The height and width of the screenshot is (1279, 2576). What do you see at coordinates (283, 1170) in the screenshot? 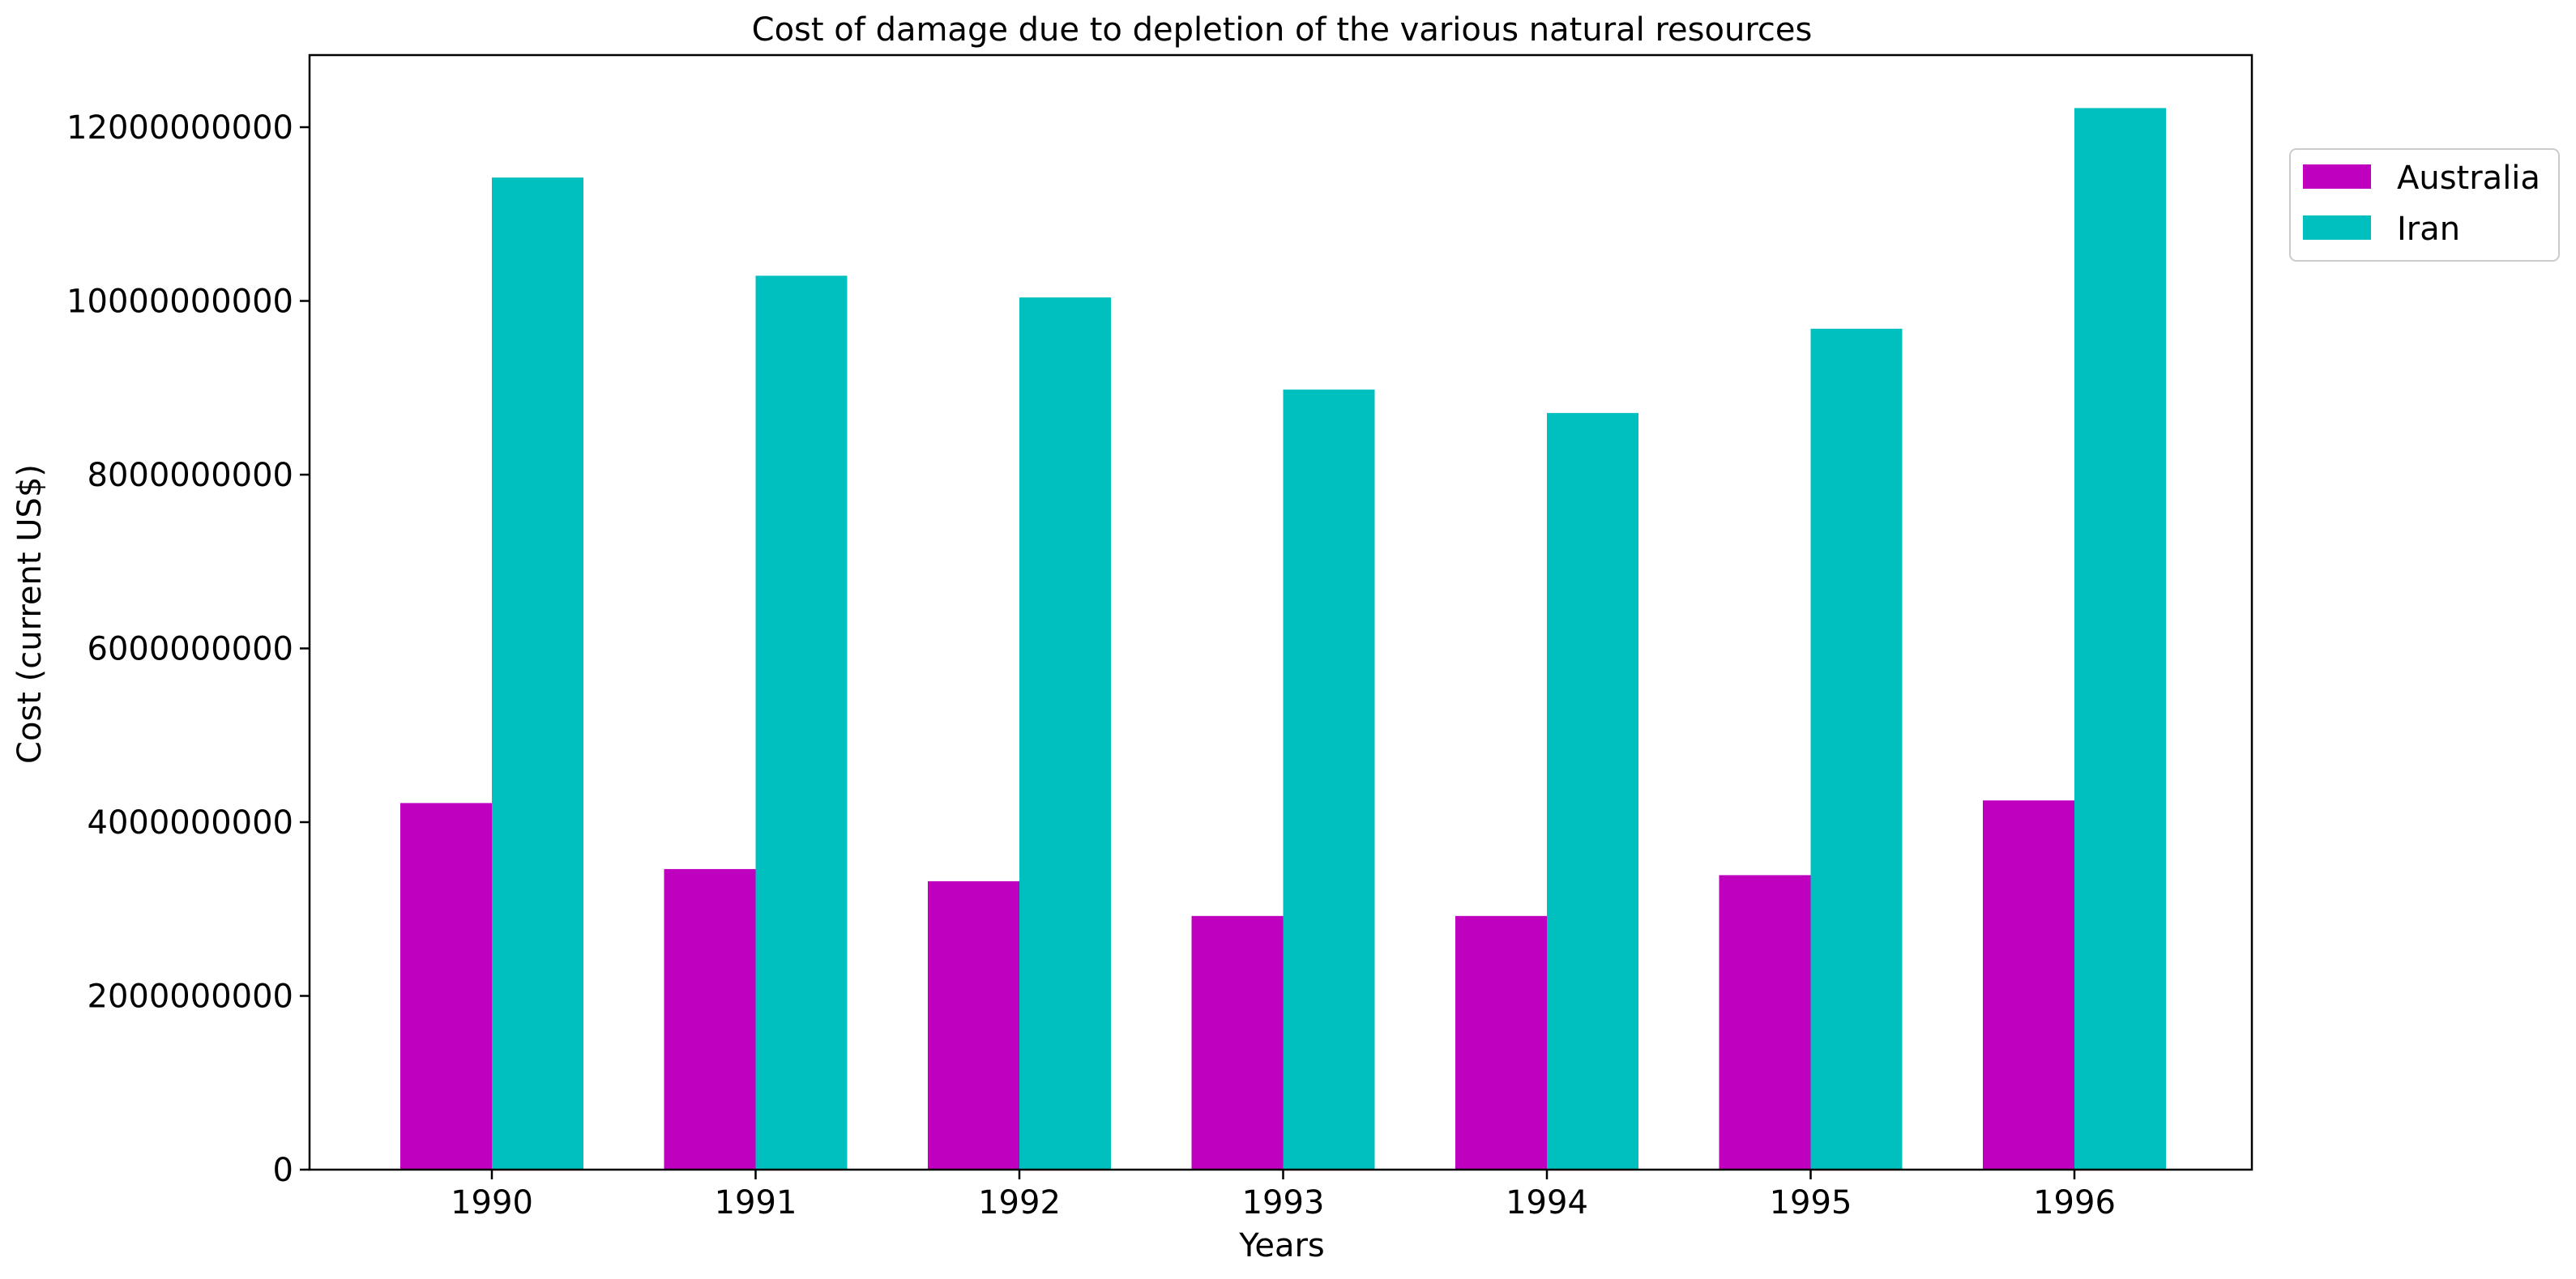
I see `y-tick-label: 0` at bounding box center [283, 1170].